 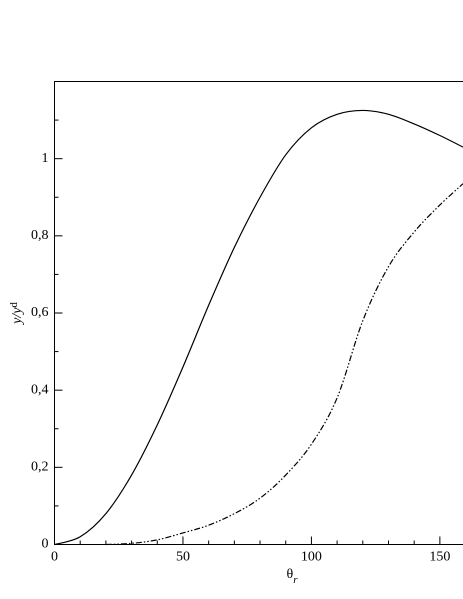 I want to click on y-tick-label: 1, so click(x=45, y=158).